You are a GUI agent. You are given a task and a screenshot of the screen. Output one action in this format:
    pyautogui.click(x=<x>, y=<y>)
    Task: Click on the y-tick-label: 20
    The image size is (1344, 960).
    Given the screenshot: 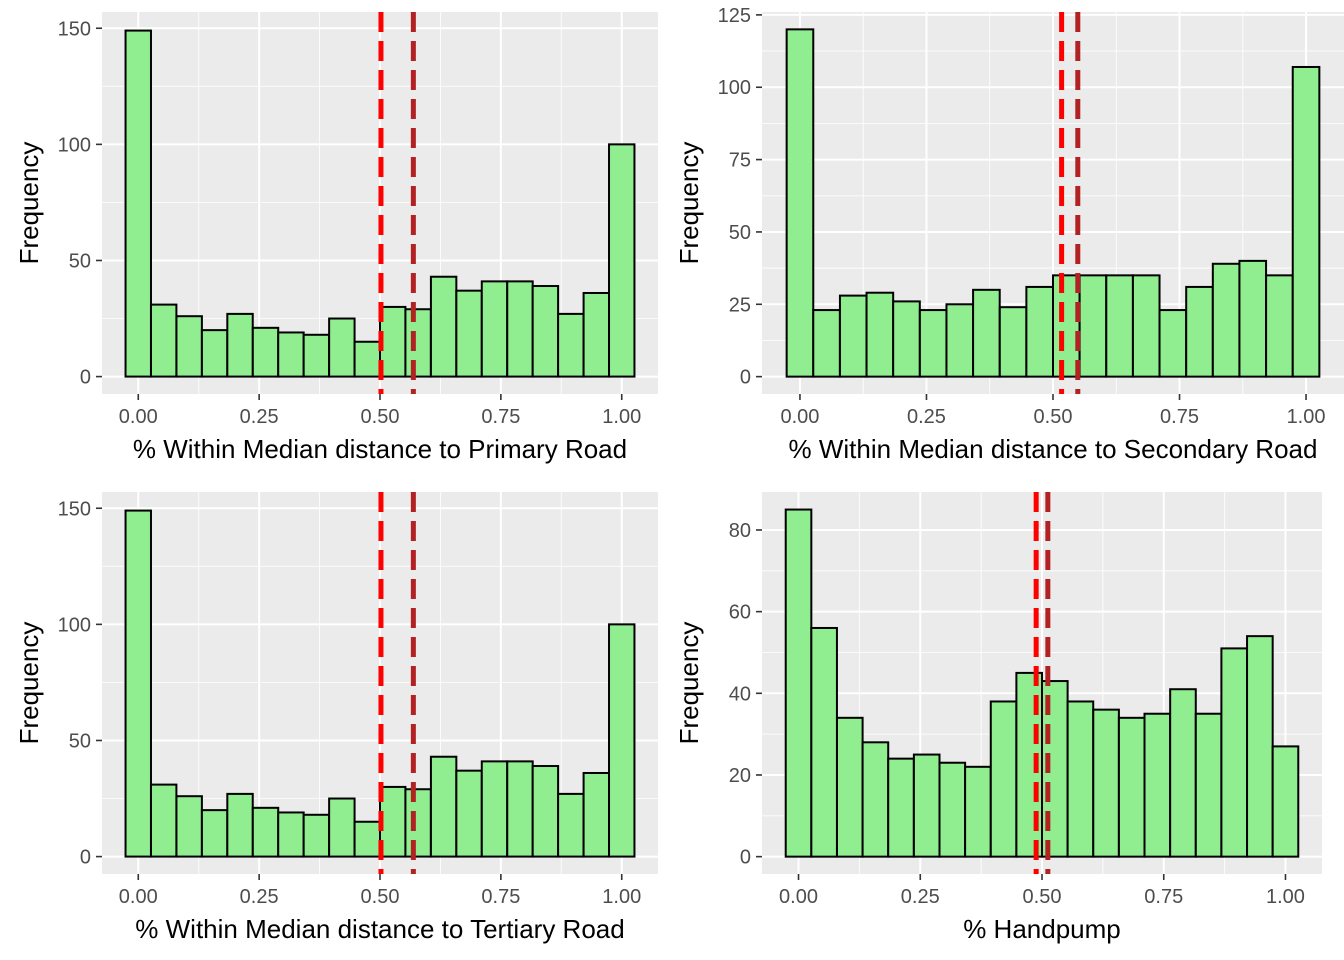 What is the action you would take?
    pyautogui.click(x=740, y=776)
    